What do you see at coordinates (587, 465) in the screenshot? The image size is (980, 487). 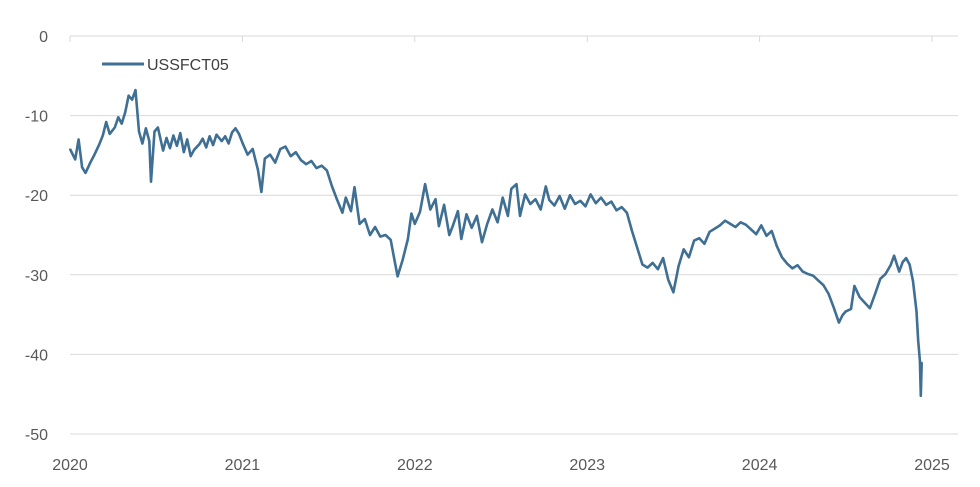 I see `x-tick-label: 2023` at bounding box center [587, 465].